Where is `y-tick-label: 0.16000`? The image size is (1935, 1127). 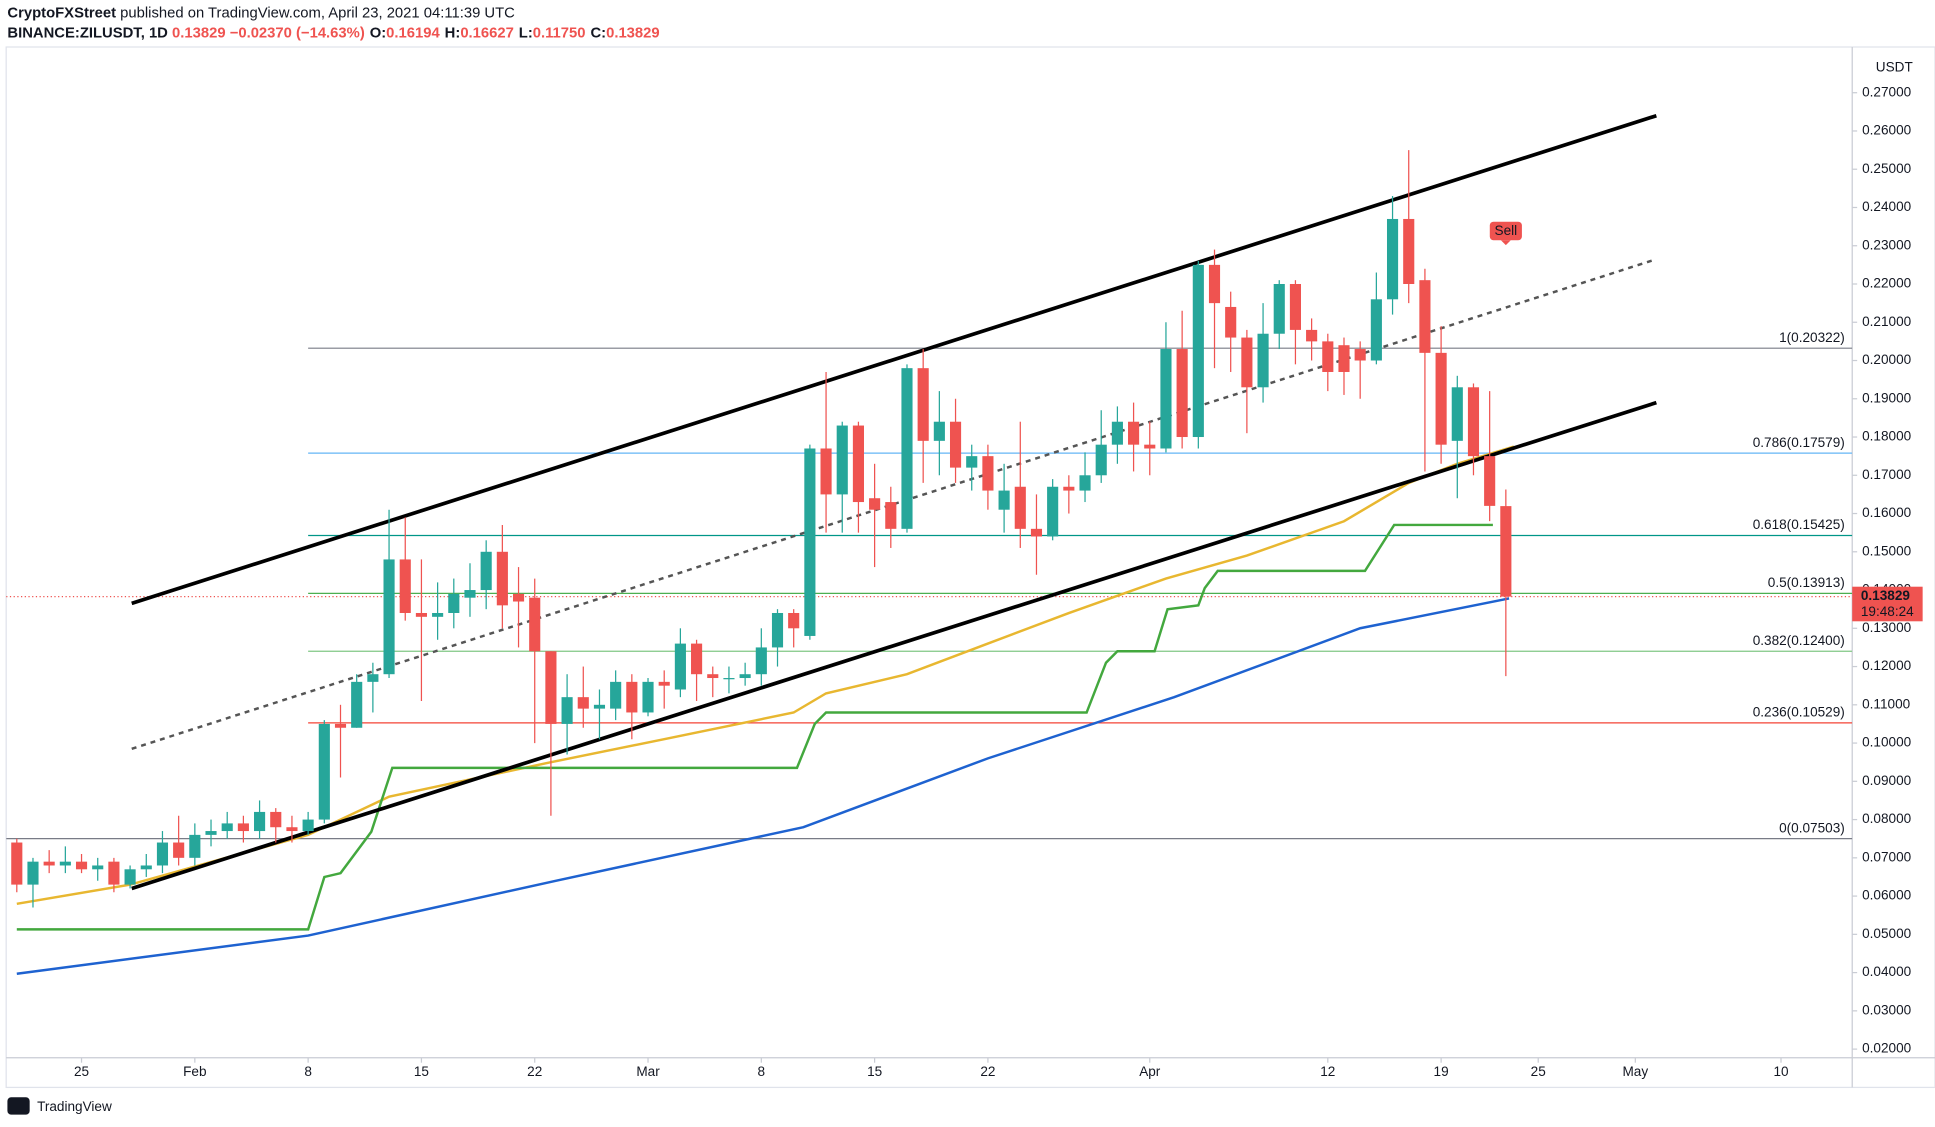
y-tick-label: 0.16000 is located at coordinates (1887, 512).